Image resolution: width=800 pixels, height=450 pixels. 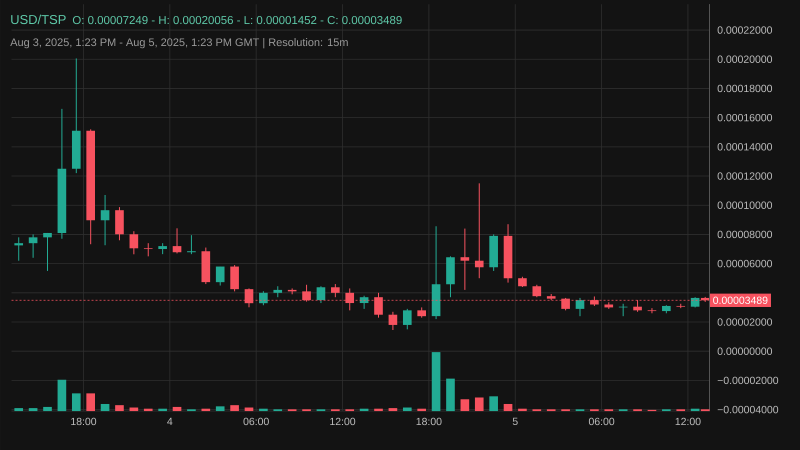 I want to click on y-tick-label: 0.00016000, so click(x=745, y=118).